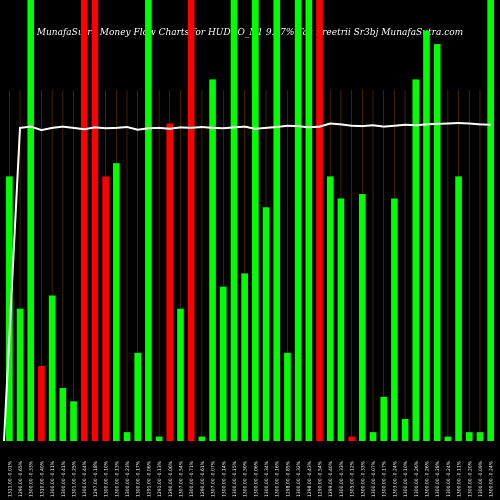 The image size is (500, 500). What do you see at coordinates (192, 478) in the screenshot?
I see `x-tick-label: 1300.00 -0.71%` at bounding box center [192, 478].